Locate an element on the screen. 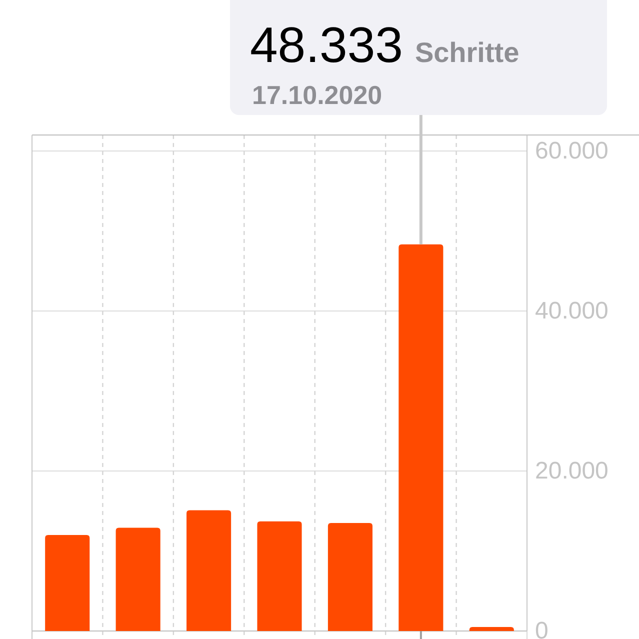  text: Schritte is located at coordinates (467, 52).